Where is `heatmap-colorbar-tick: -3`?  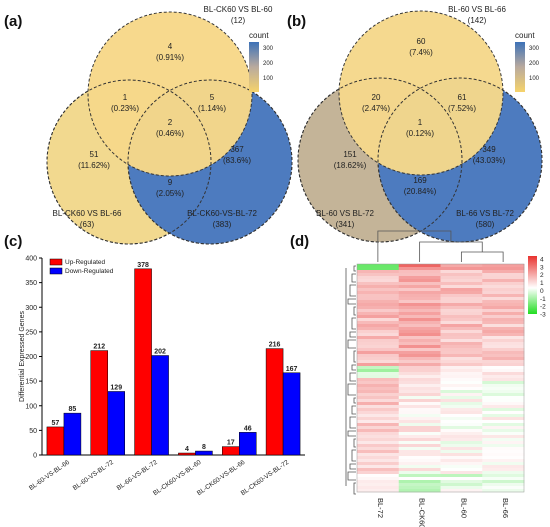
heatmap-colorbar-tick: -3 is located at coordinates (543, 315).